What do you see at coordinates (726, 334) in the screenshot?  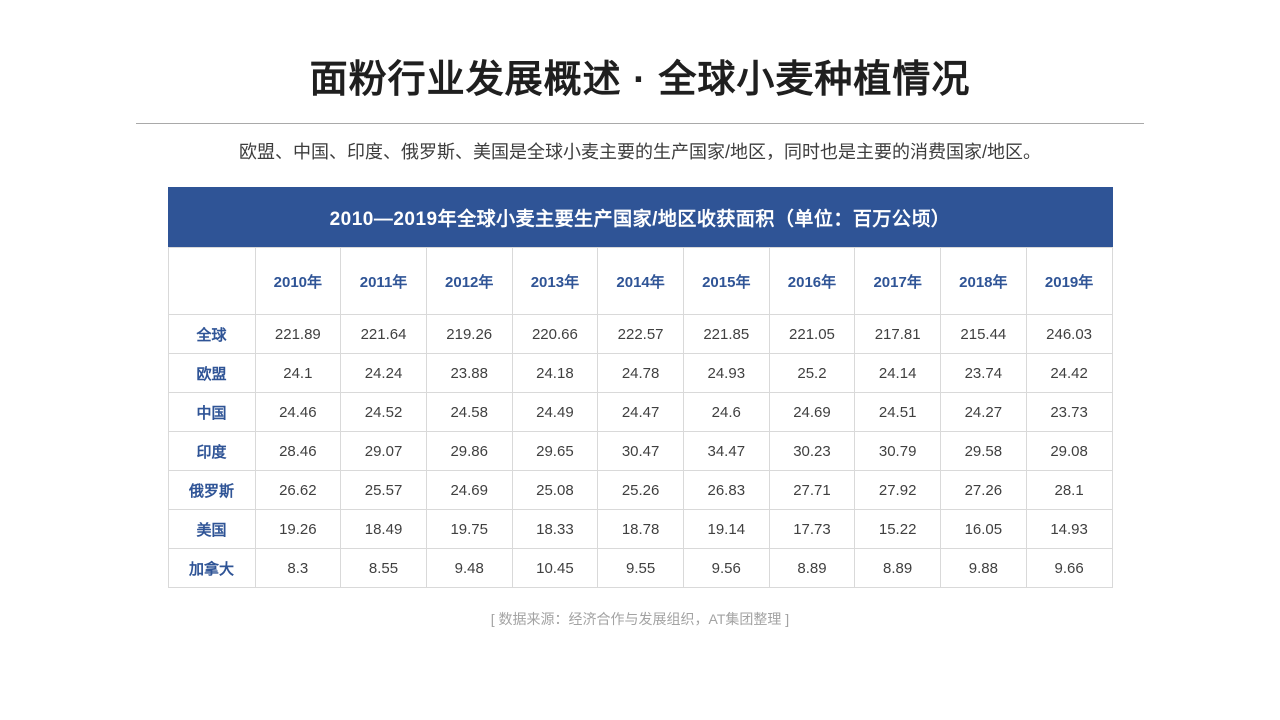 I see `data-cell: 221.85` at bounding box center [726, 334].